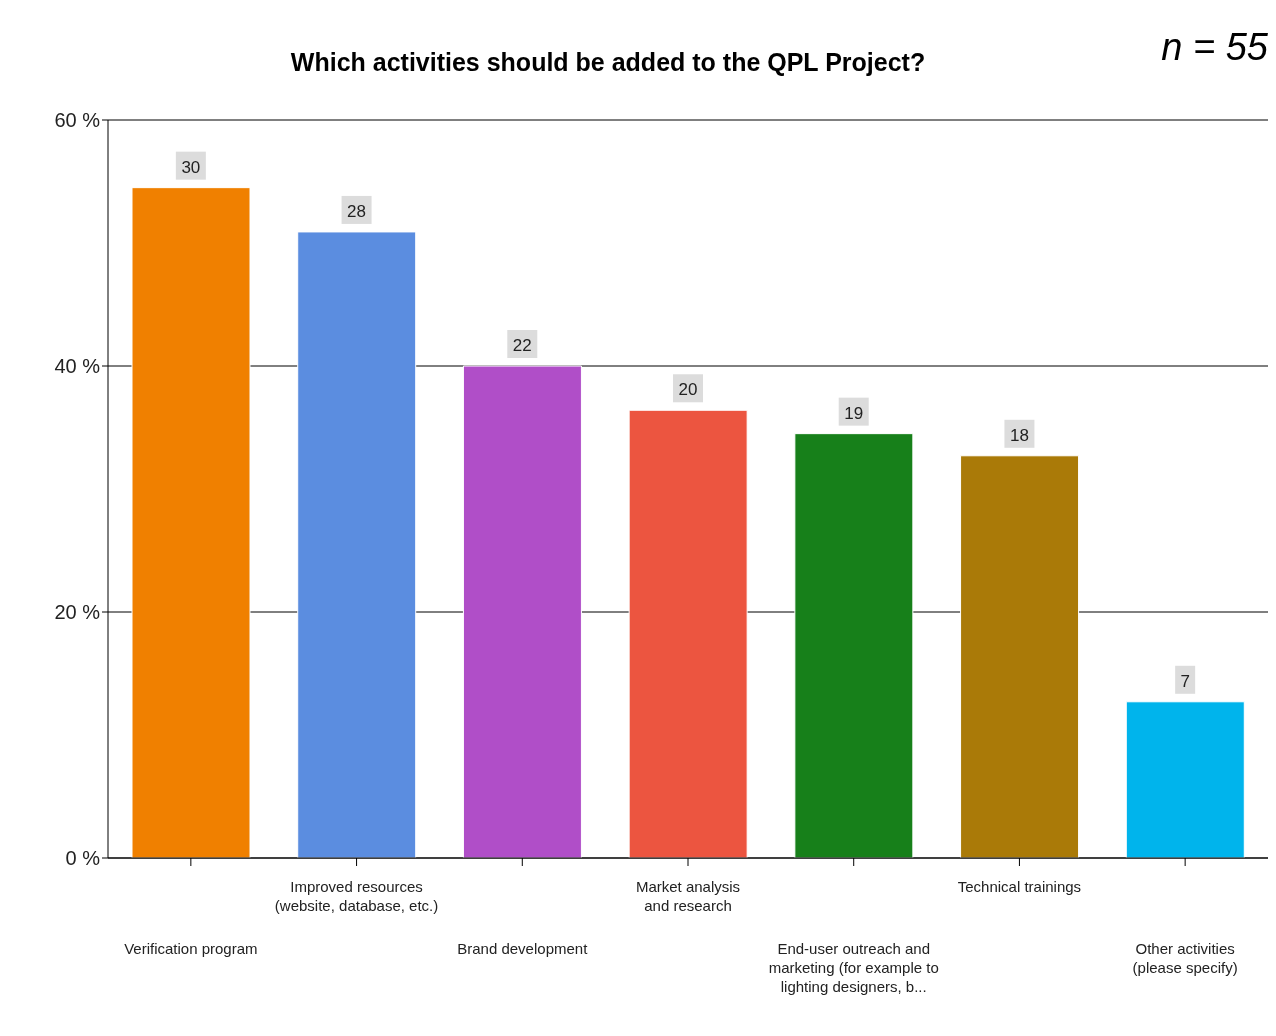 Image resolution: width=1276 pixels, height=1036 pixels. What do you see at coordinates (688, 390) in the screenshot?
I see `annotation: 20` at bounding box center [688, 390].